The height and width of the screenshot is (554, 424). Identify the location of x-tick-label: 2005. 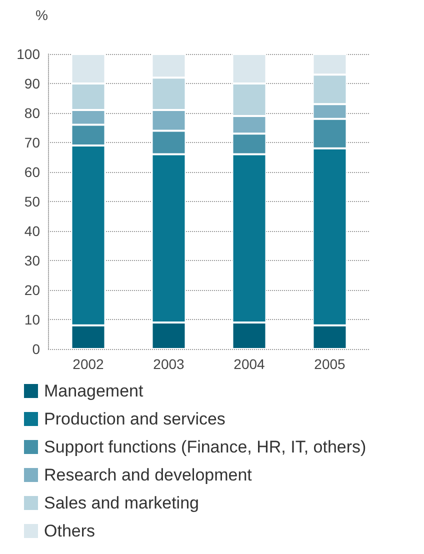
(330, 364).